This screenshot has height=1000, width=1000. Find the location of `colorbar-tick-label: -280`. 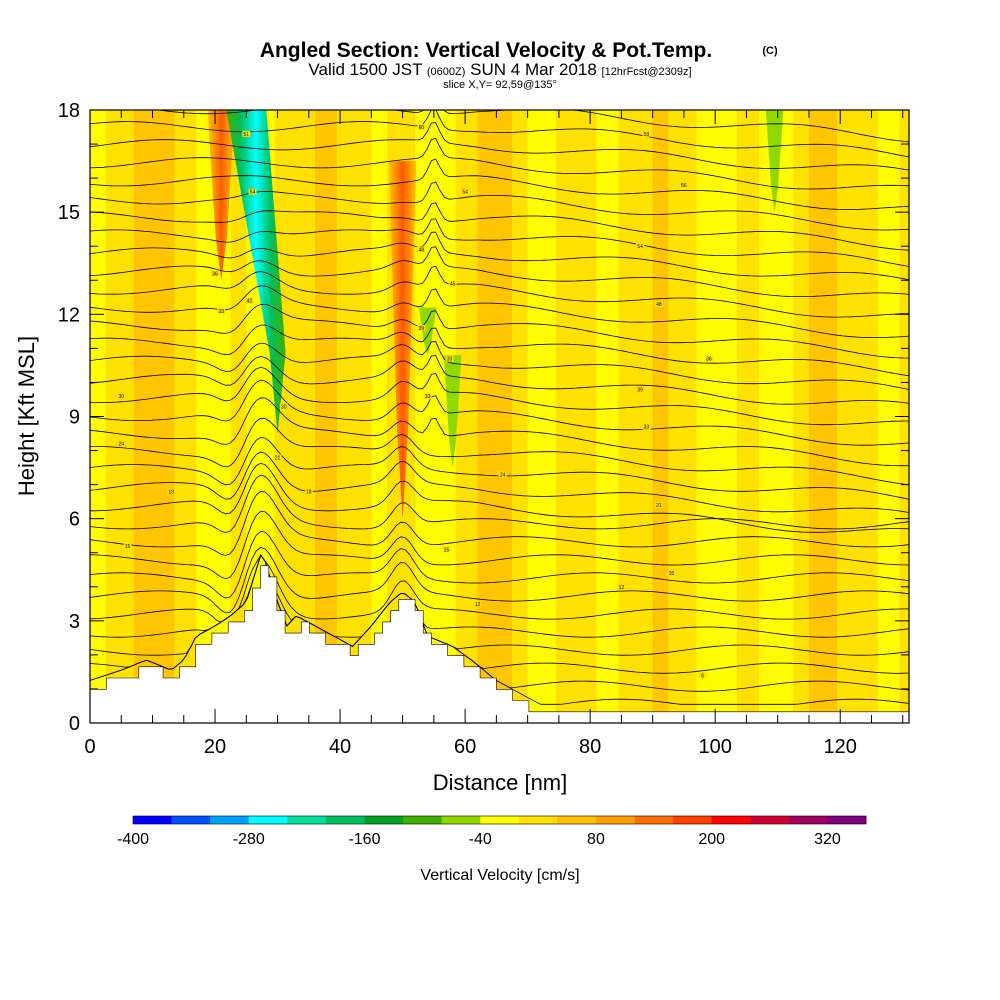

colorbar-tick-label: -280 is located at coordinates (249, 839).